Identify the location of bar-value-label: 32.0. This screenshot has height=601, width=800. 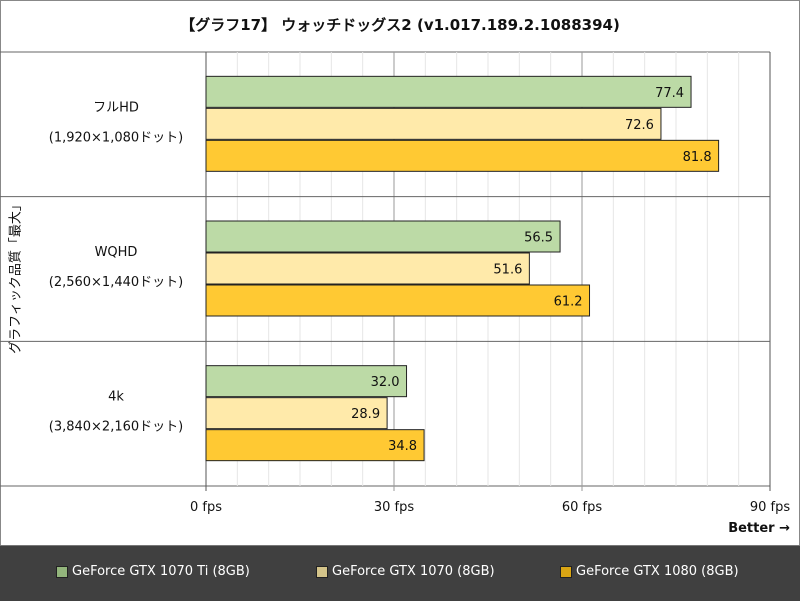
(385, 382).